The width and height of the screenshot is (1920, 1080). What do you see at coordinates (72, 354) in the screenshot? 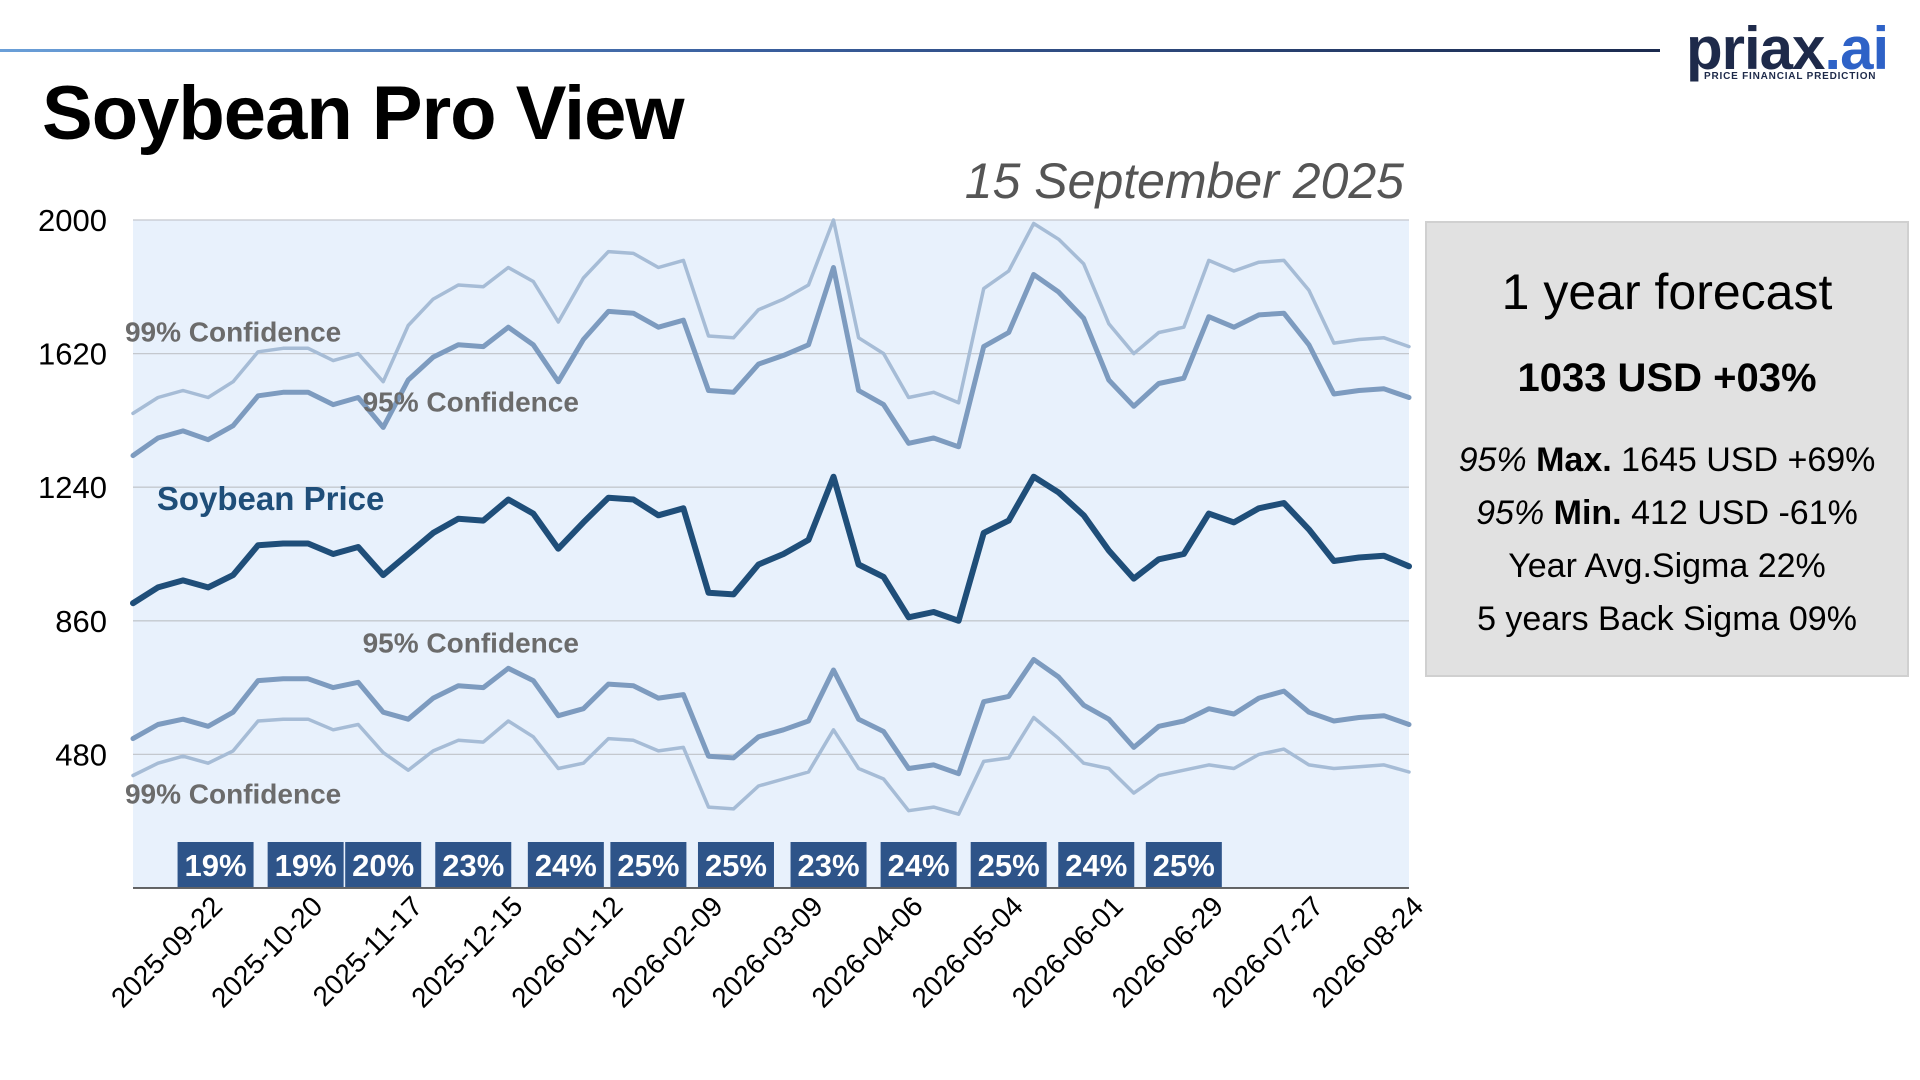
I see `y-tick-label: 1620` at bounding box center [72, 354].